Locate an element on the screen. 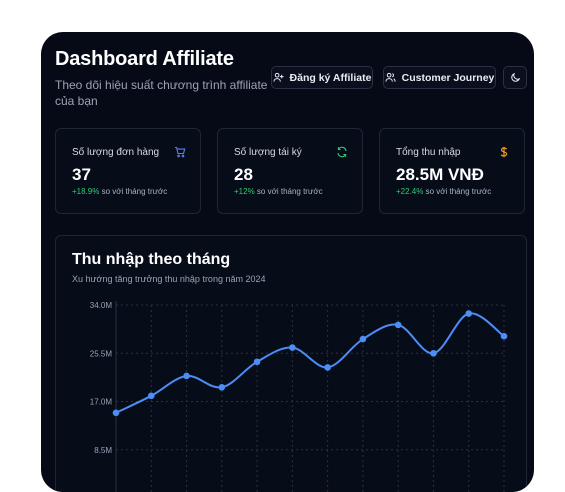 Image resolution: width=565 pixels, height=492 pixels. cart-icon is located at coordinates (180, 152).